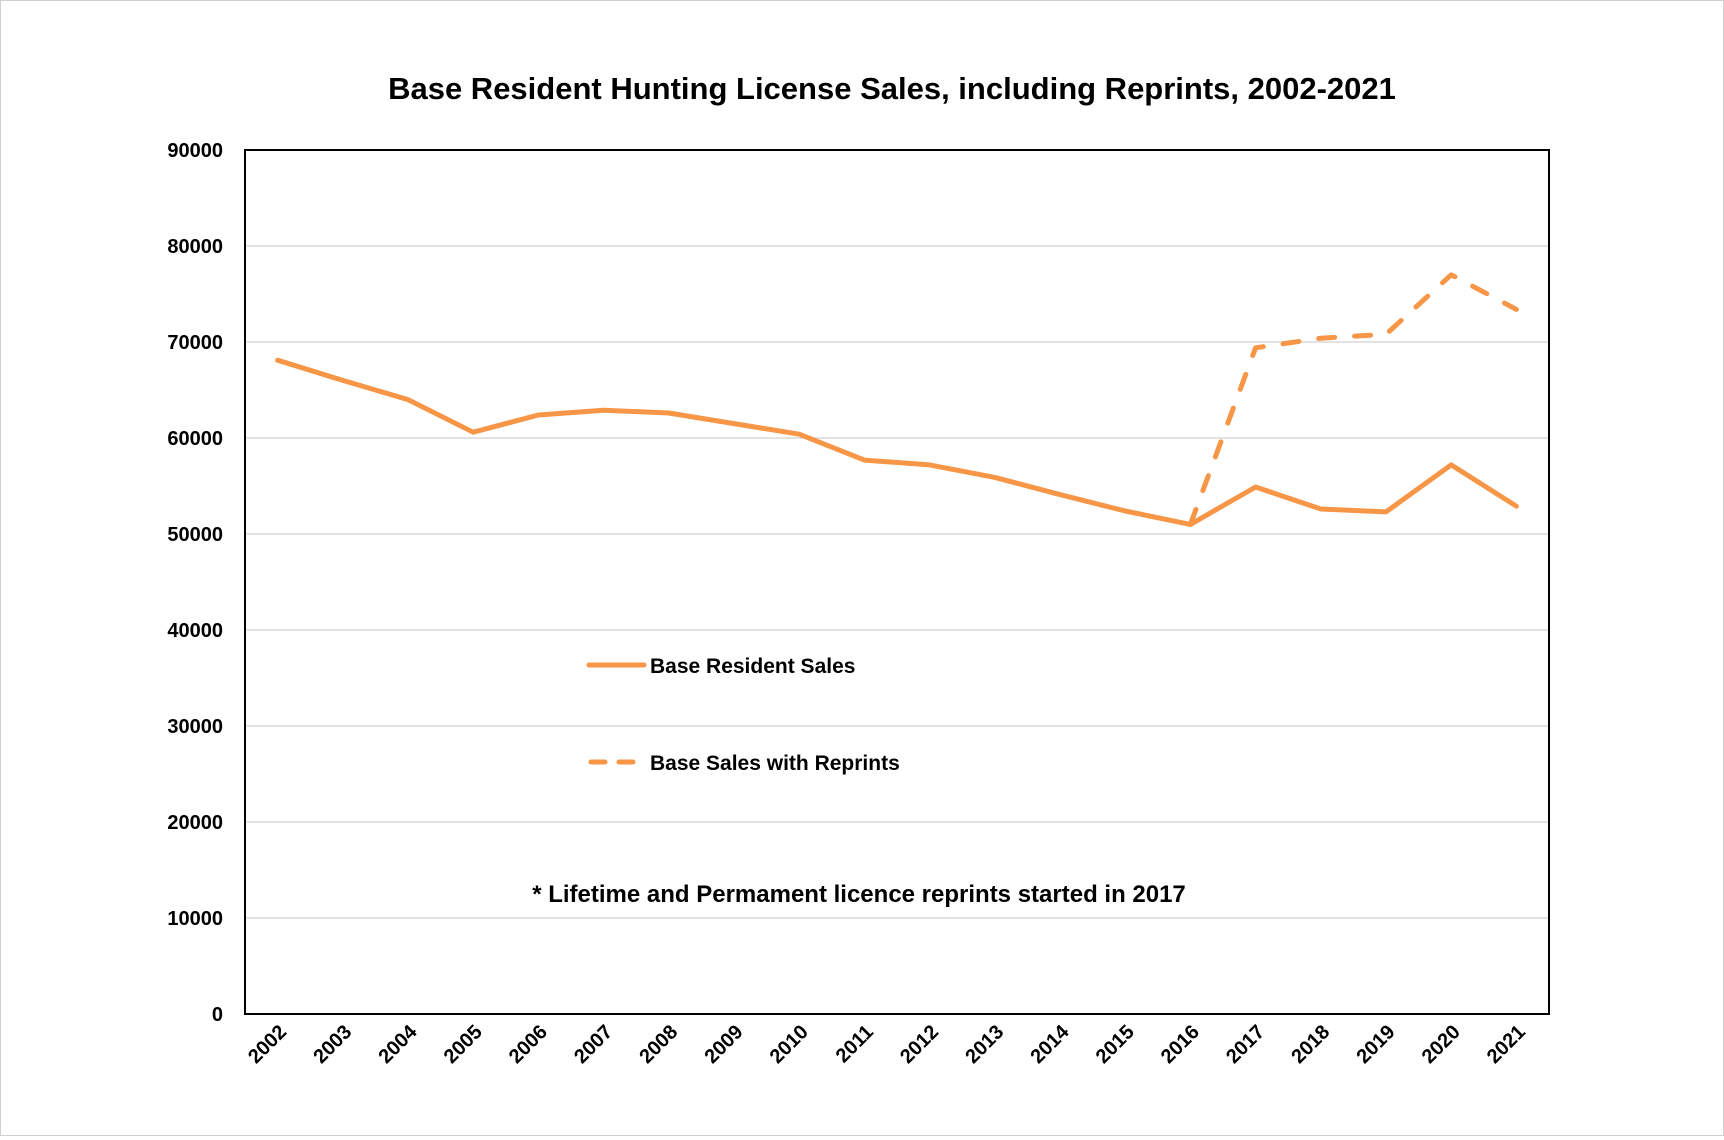 The height and width of the screenshot is (1140, 1724). What do you see at coordinates (1051, 1044) in the screenshot?
I see `x-tick-label: 2014` at bounding box center [1051, 1044].